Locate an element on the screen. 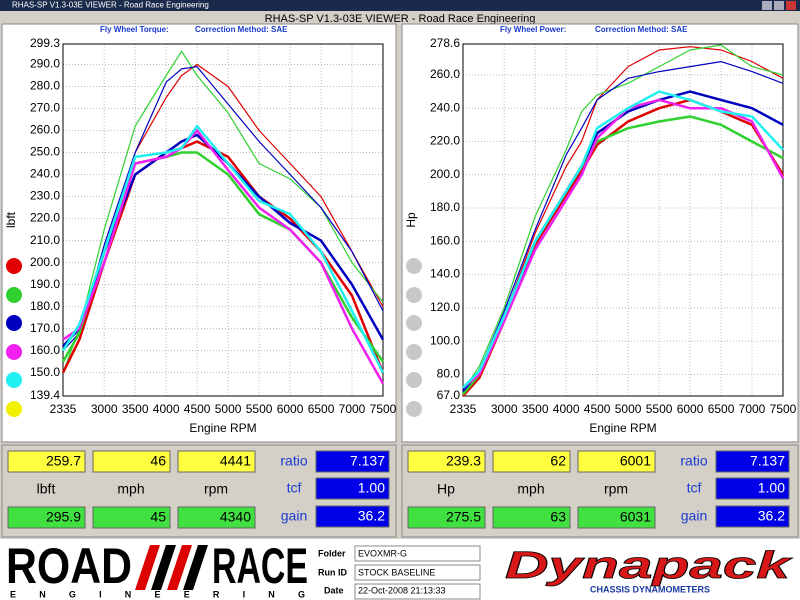 This screenshot has height=600, width=800. y-tick-label: 120.0 is located at coordinates (445, 307).